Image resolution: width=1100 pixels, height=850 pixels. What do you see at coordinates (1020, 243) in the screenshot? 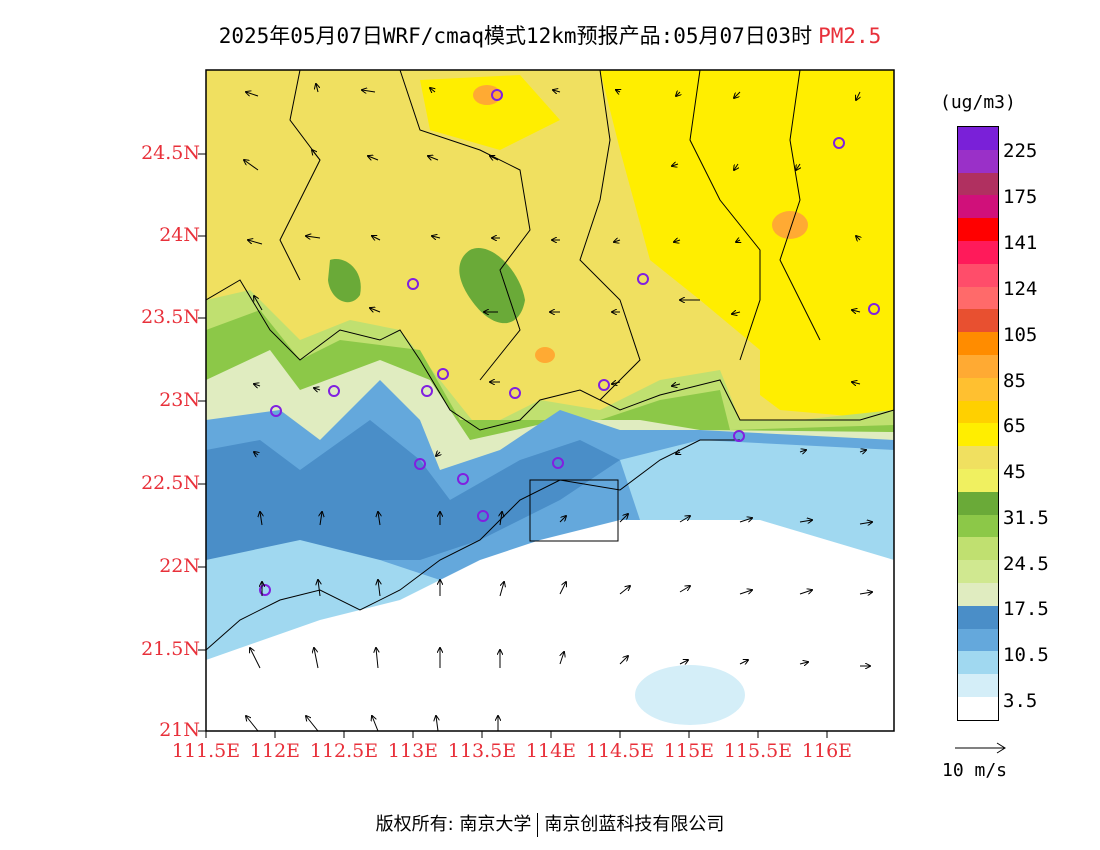
I see `colorbar-tick: 141` at bounding box center [1020, 243].